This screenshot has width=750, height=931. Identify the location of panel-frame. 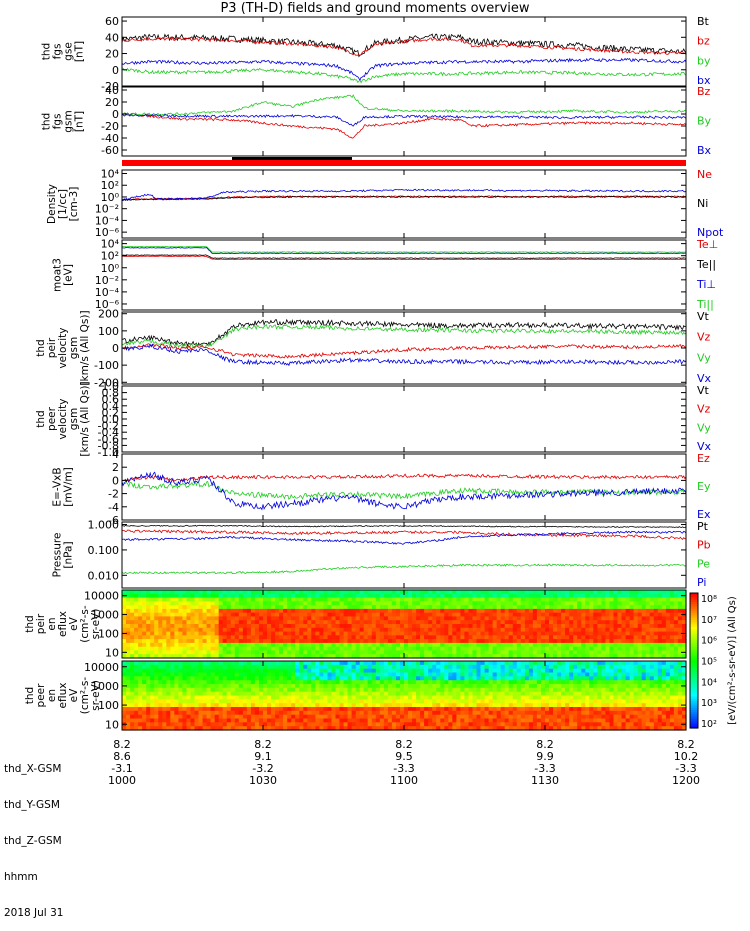
(404, 121).